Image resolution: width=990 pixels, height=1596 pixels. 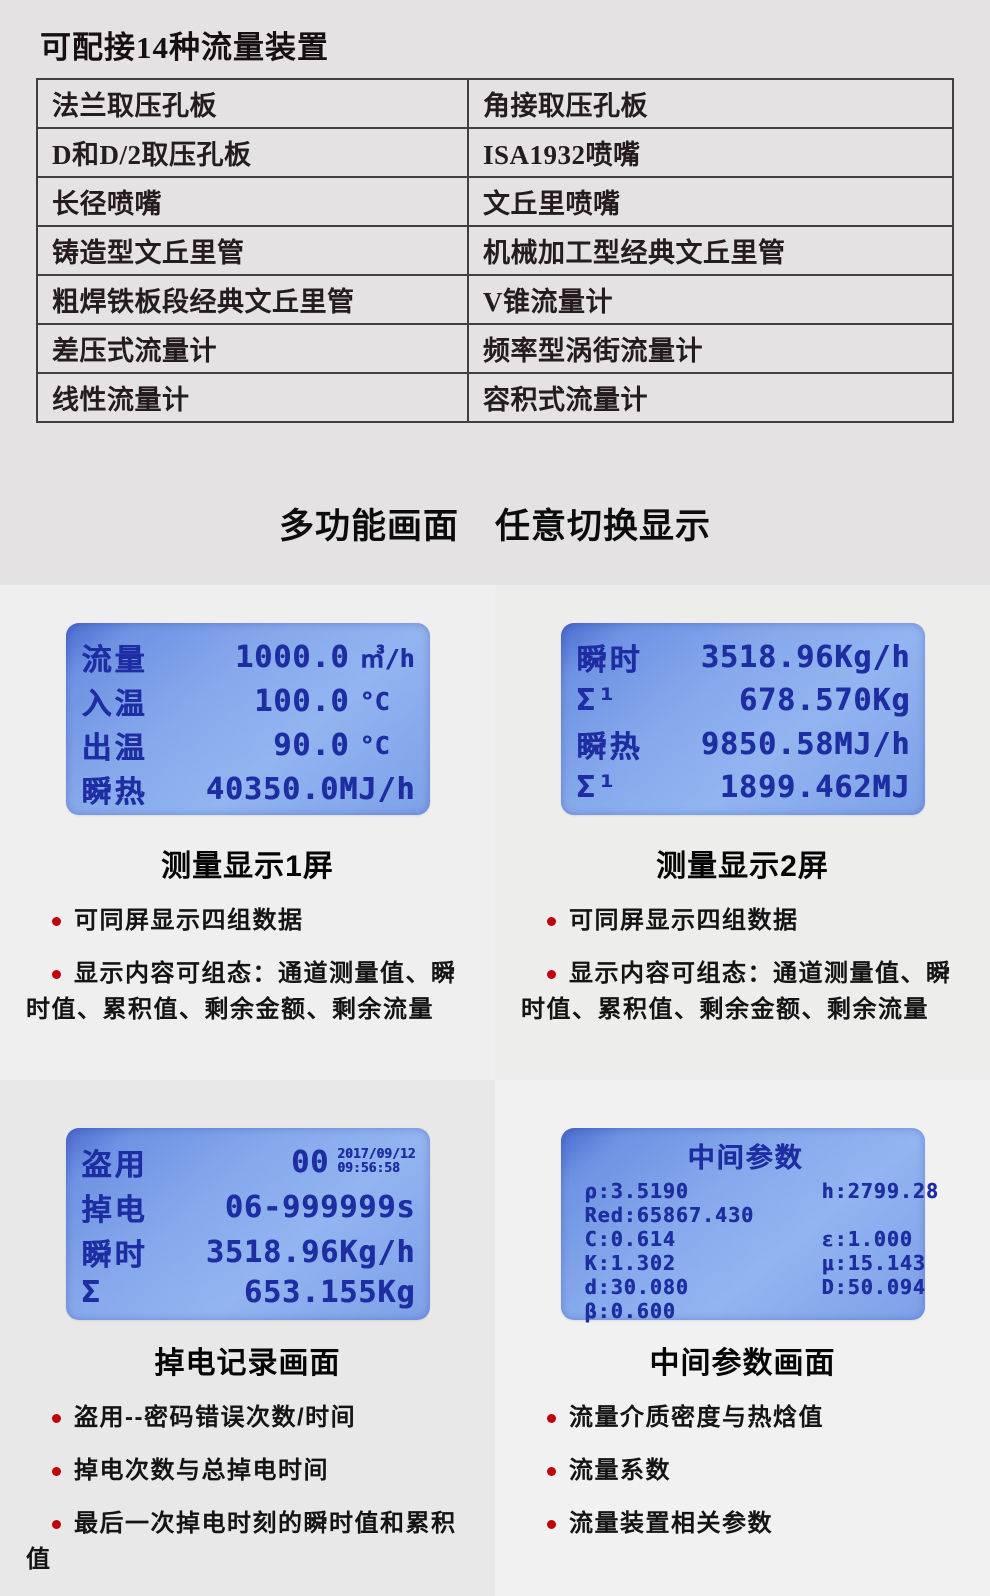 I want to click on param-left: K:1.302, so click(x=630, y=1263).